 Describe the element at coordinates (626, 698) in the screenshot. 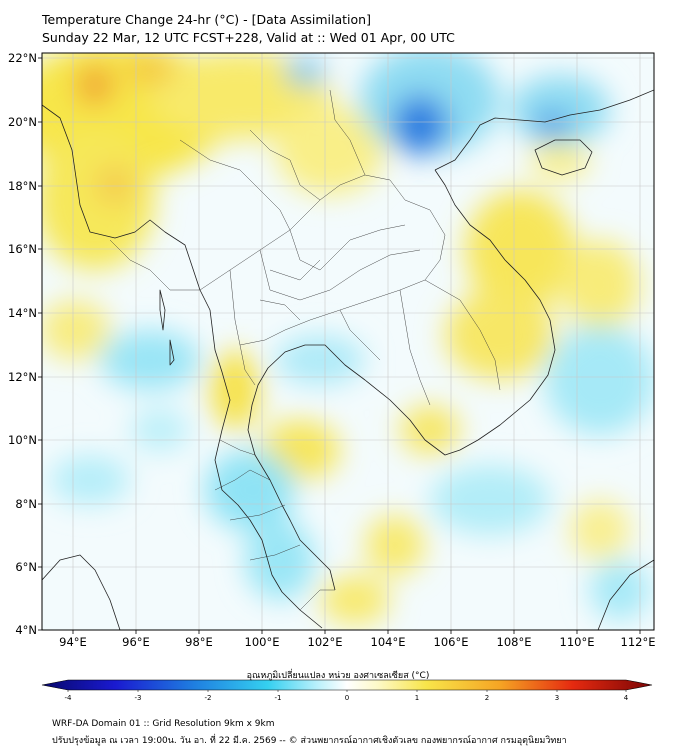

I see `colorbar-tick: 4` at that location.